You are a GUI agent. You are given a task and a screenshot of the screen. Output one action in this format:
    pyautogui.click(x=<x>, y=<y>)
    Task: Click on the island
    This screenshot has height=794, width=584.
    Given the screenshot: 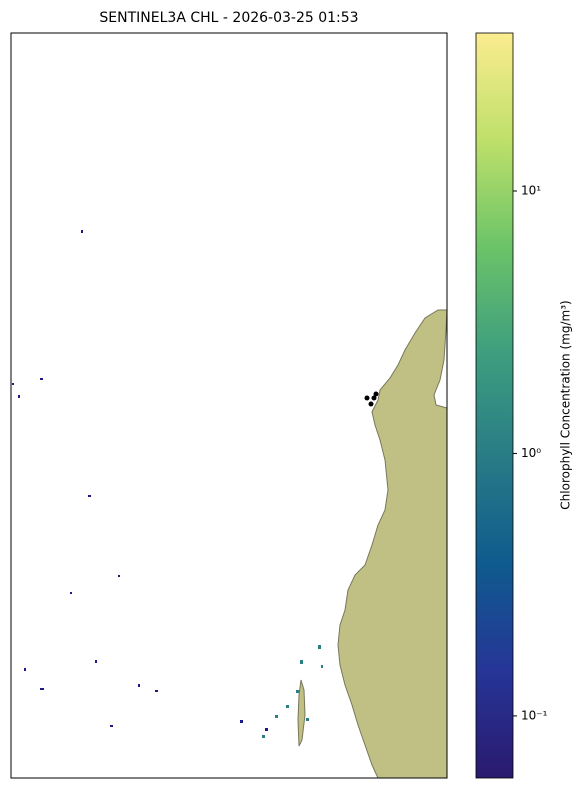 What is the action you would take?
    pyautogui.click(x=301, y=713)
    